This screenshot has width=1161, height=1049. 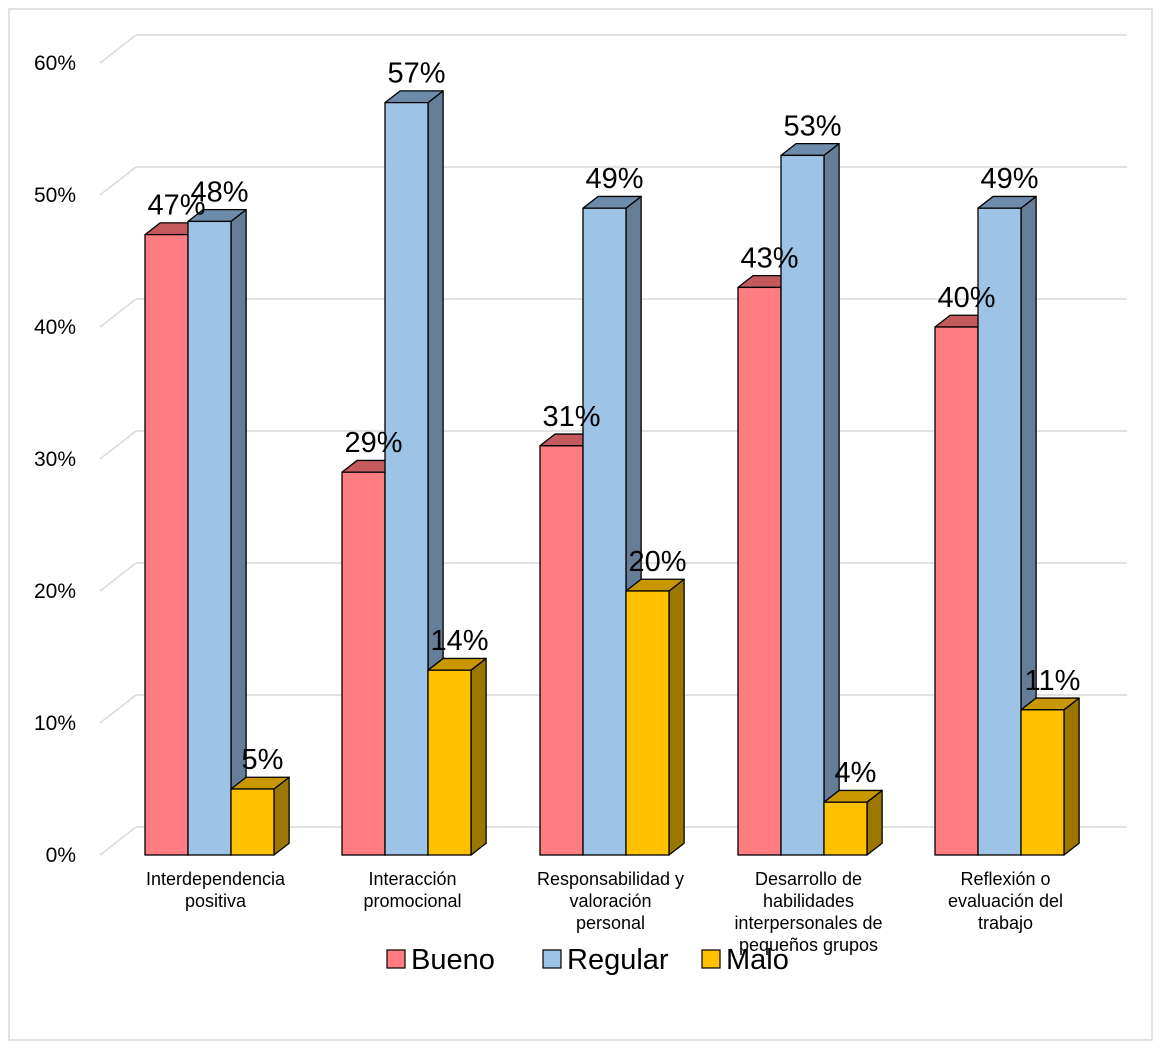 I want to click on data-label: 11%, so click(x=1053, y=681).